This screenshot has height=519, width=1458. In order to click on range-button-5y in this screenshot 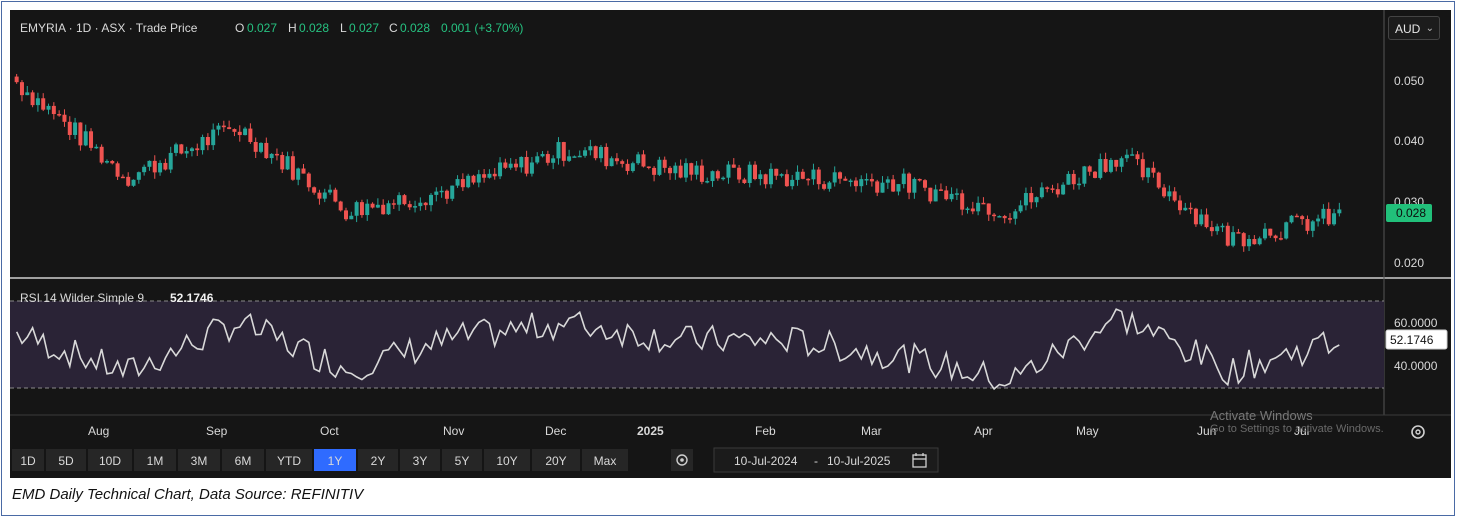, I will do `click(462, 460)`.